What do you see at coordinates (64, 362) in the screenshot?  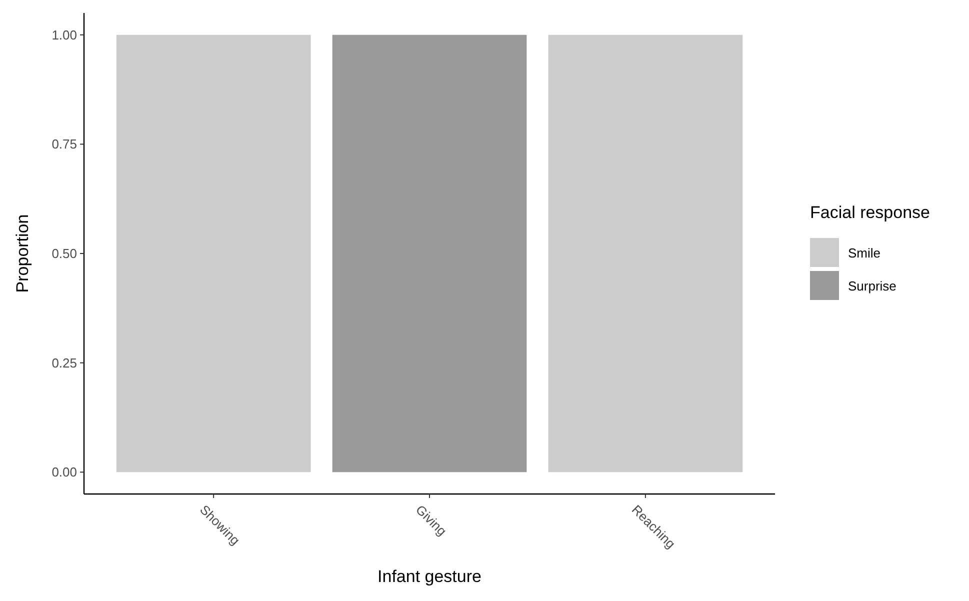 I see `y-tick-label: 0.25` at bounding box center [64, 362].